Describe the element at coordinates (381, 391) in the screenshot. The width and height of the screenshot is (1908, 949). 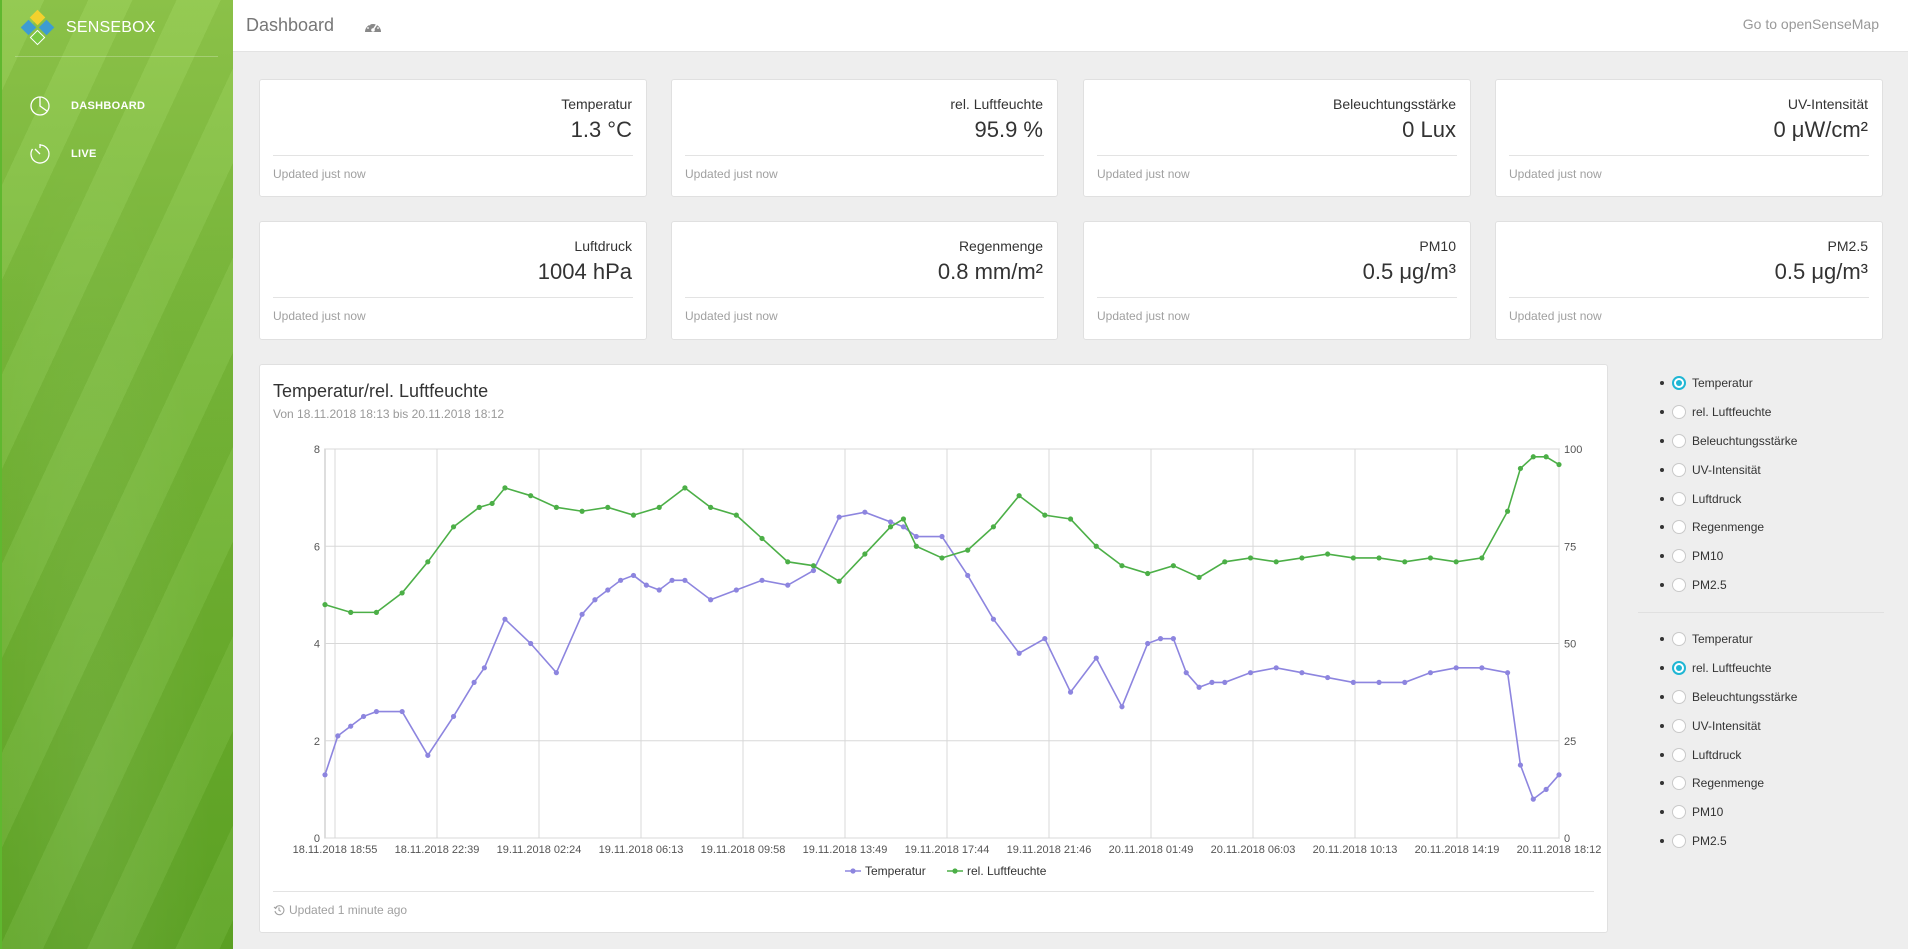
I see `chart-title: Temperatur/rel. Luftfeuchte` at that location.